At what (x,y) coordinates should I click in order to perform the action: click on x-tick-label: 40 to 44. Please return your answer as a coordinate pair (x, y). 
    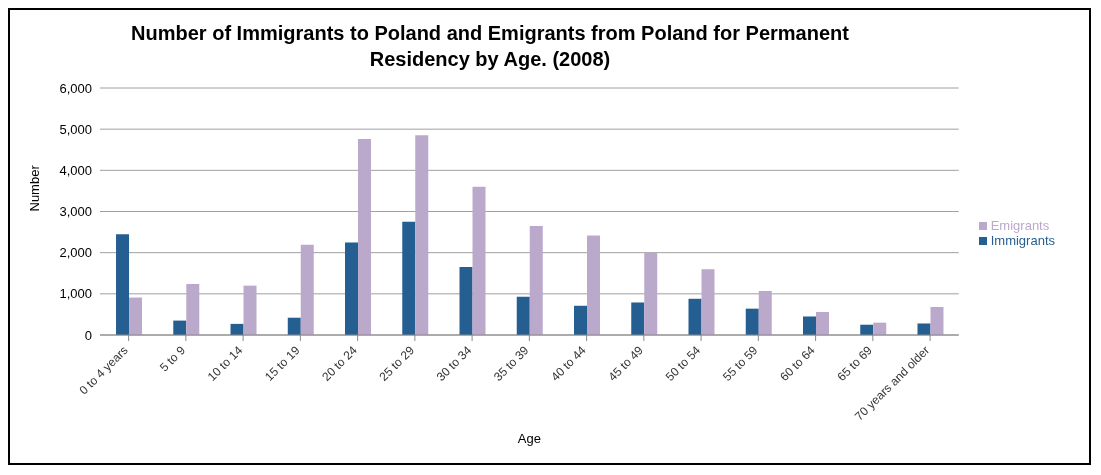
    Looking at the image, I should click on (568, 363).